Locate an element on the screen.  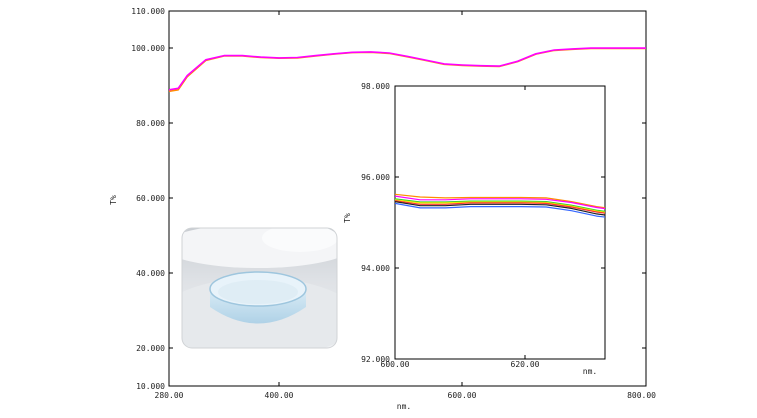
inset-x-ticks: 600.00 620.00 is located at coordinates (460, 227).